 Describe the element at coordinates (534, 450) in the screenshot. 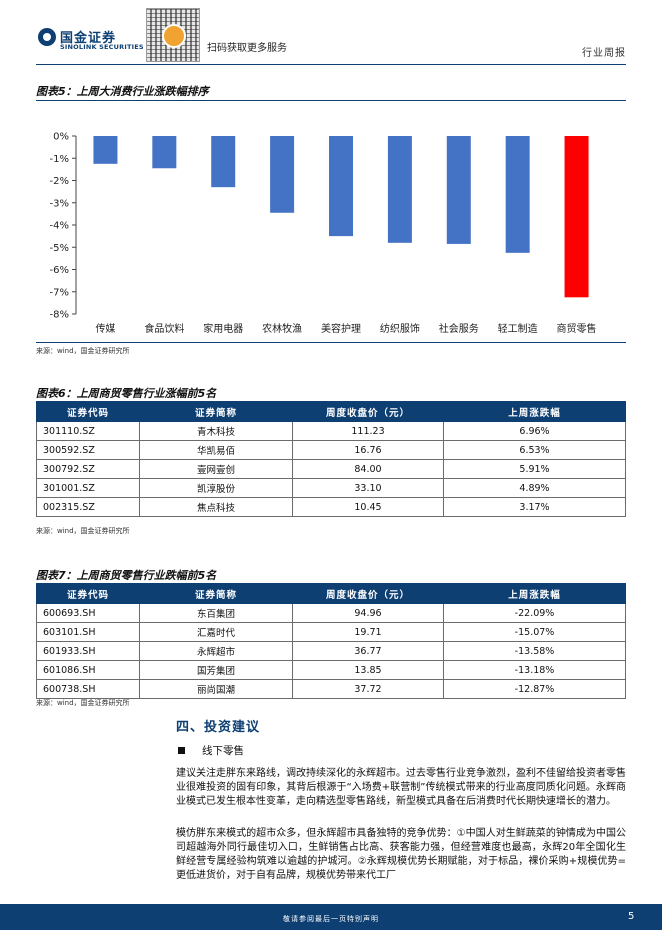

I see `cell-change: 6.53%` at that location.